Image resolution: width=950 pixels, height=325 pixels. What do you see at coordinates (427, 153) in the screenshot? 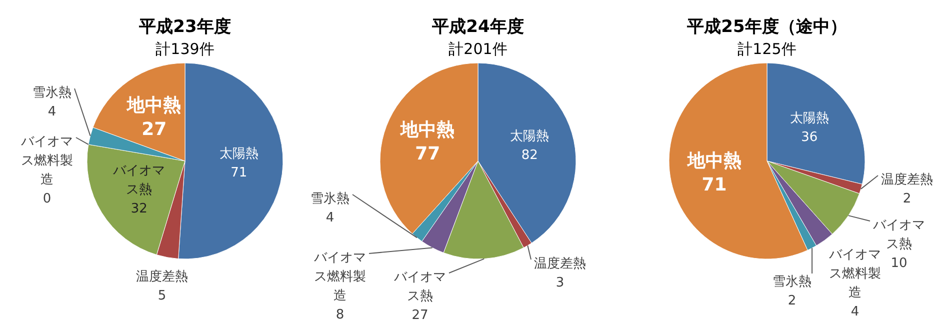
I see `data-label: 77` at bounding box center [427, 153].